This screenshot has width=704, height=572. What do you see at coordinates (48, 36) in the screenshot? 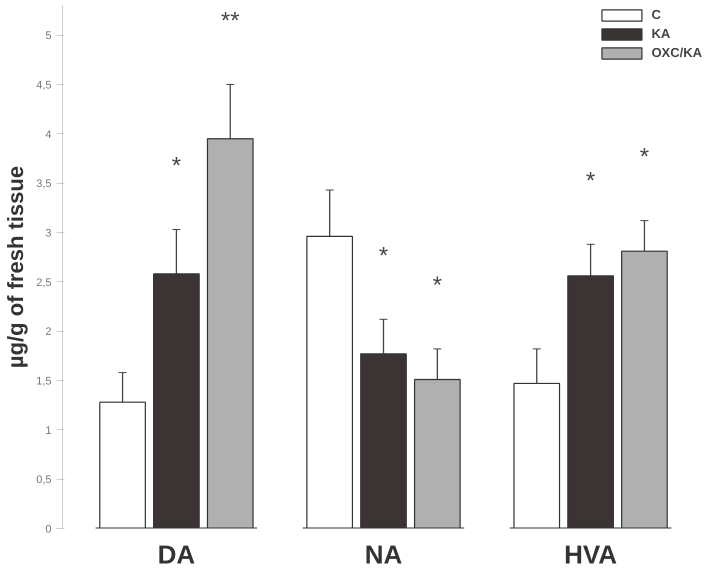
I see `y-tick-label: 5` at bounding box center [48, 36].